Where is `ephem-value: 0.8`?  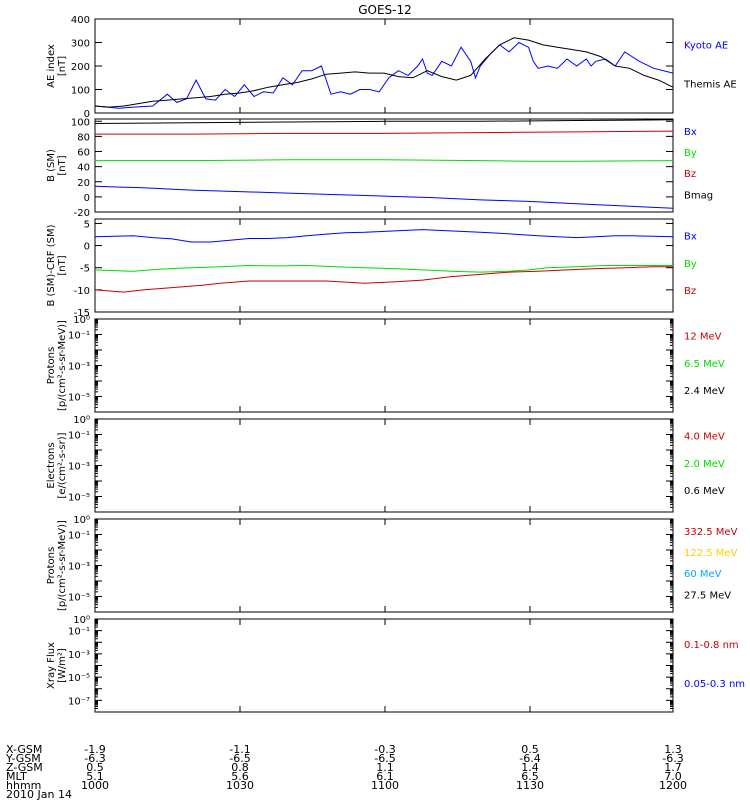 ephem-value: 0.8 is located at coordinates (240, 767).